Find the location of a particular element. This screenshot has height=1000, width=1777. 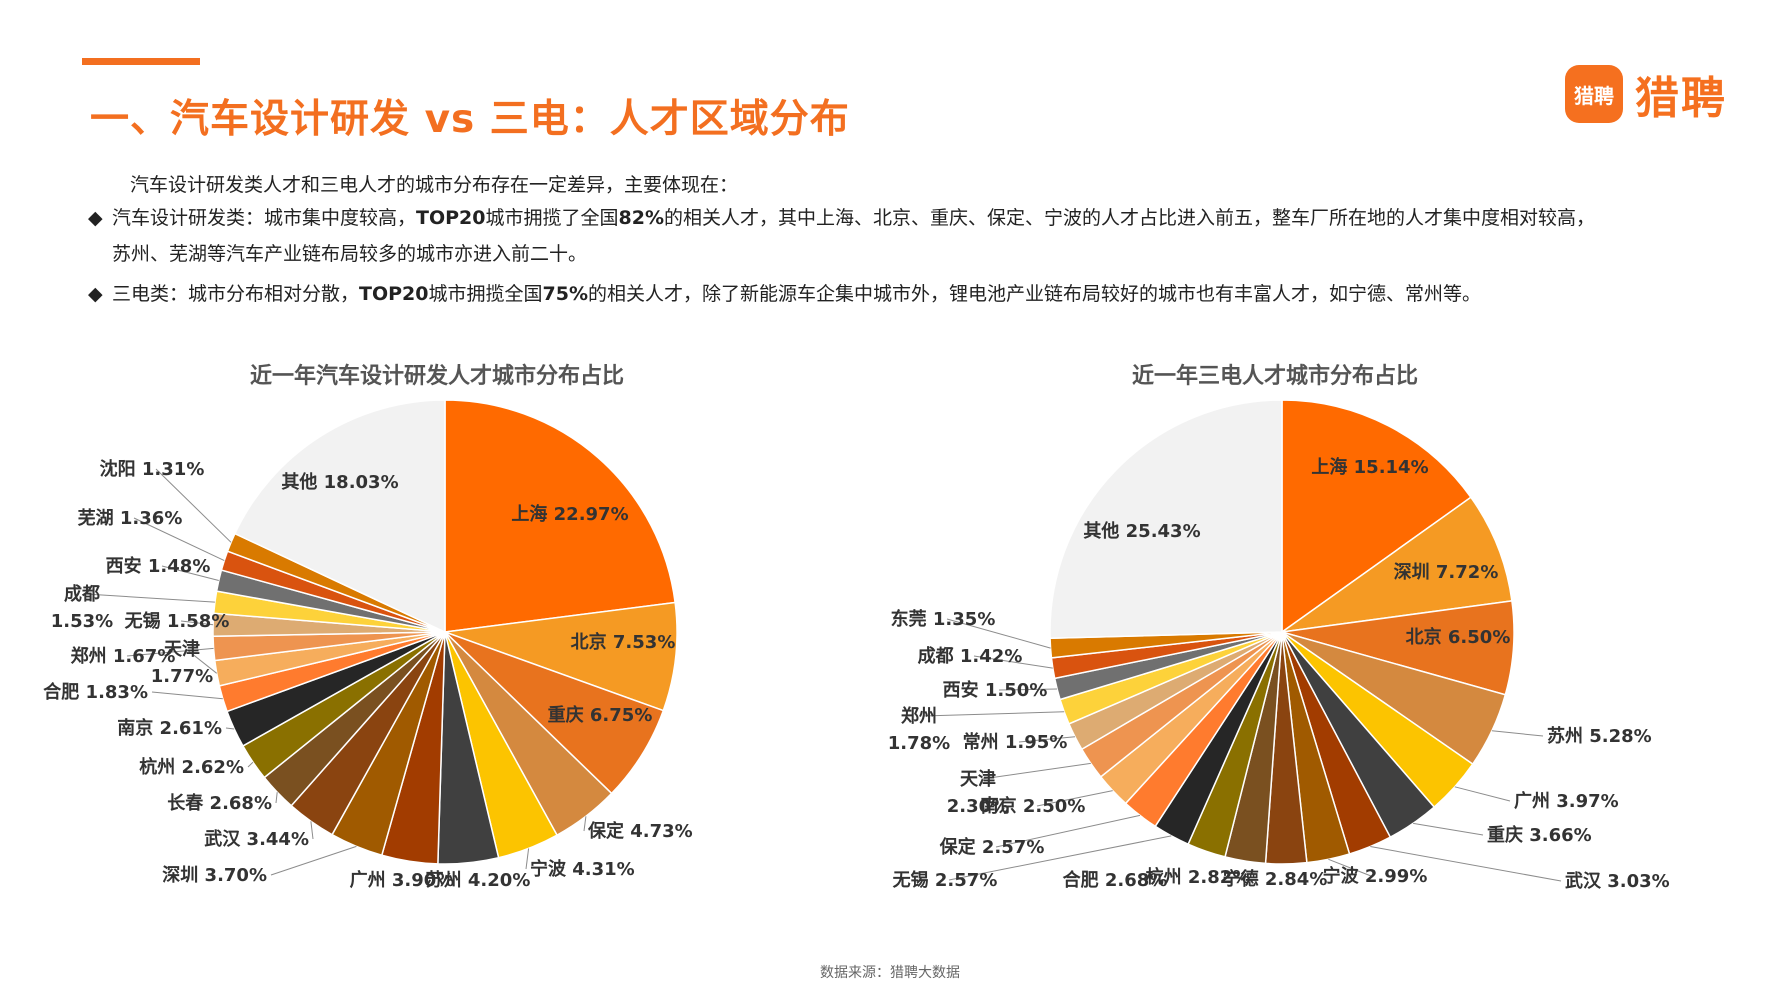

data-source: 数据来源：猎聘大数据 is located at coordinates (890, 973).